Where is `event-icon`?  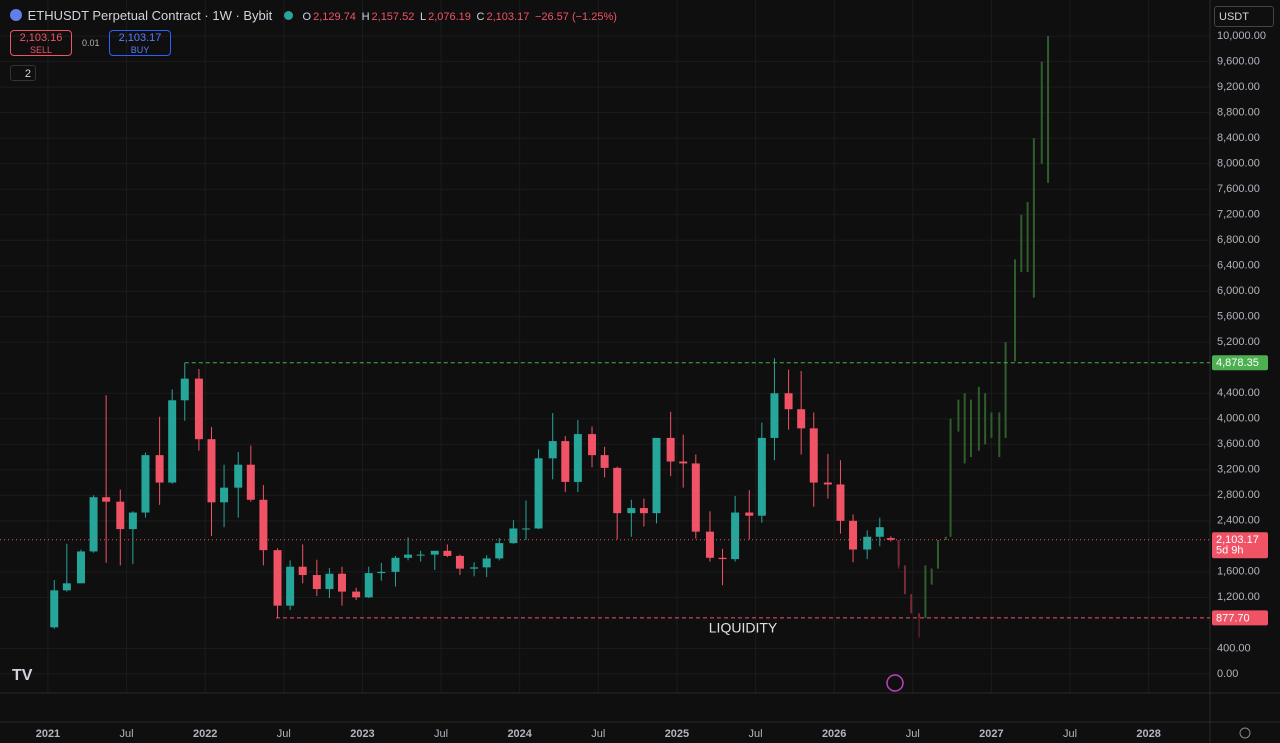 event-icon is located at coordinates (895, 683).